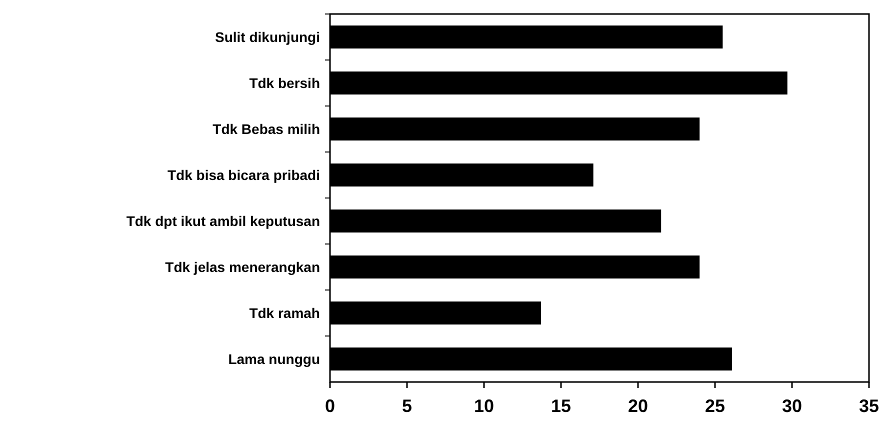  Describe the element at coordinates (242, 266) in the screenshot. I see `y-tick-label: Tdk jelas menerangkan` at that location.